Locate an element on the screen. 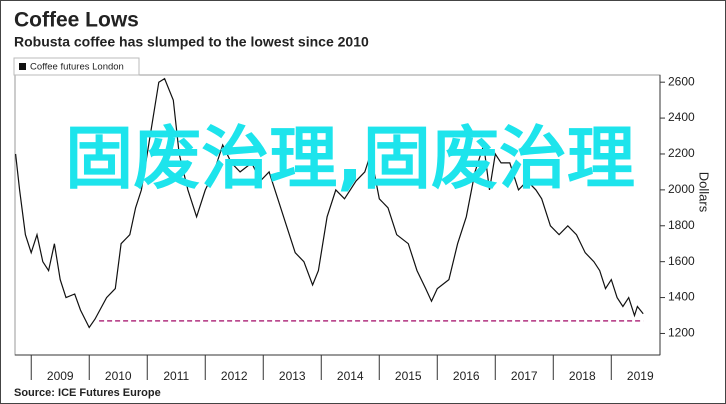 The width and height of the screenshot is (726, 404). x-tick-label: 2017 is located at coordinates (524, 376).